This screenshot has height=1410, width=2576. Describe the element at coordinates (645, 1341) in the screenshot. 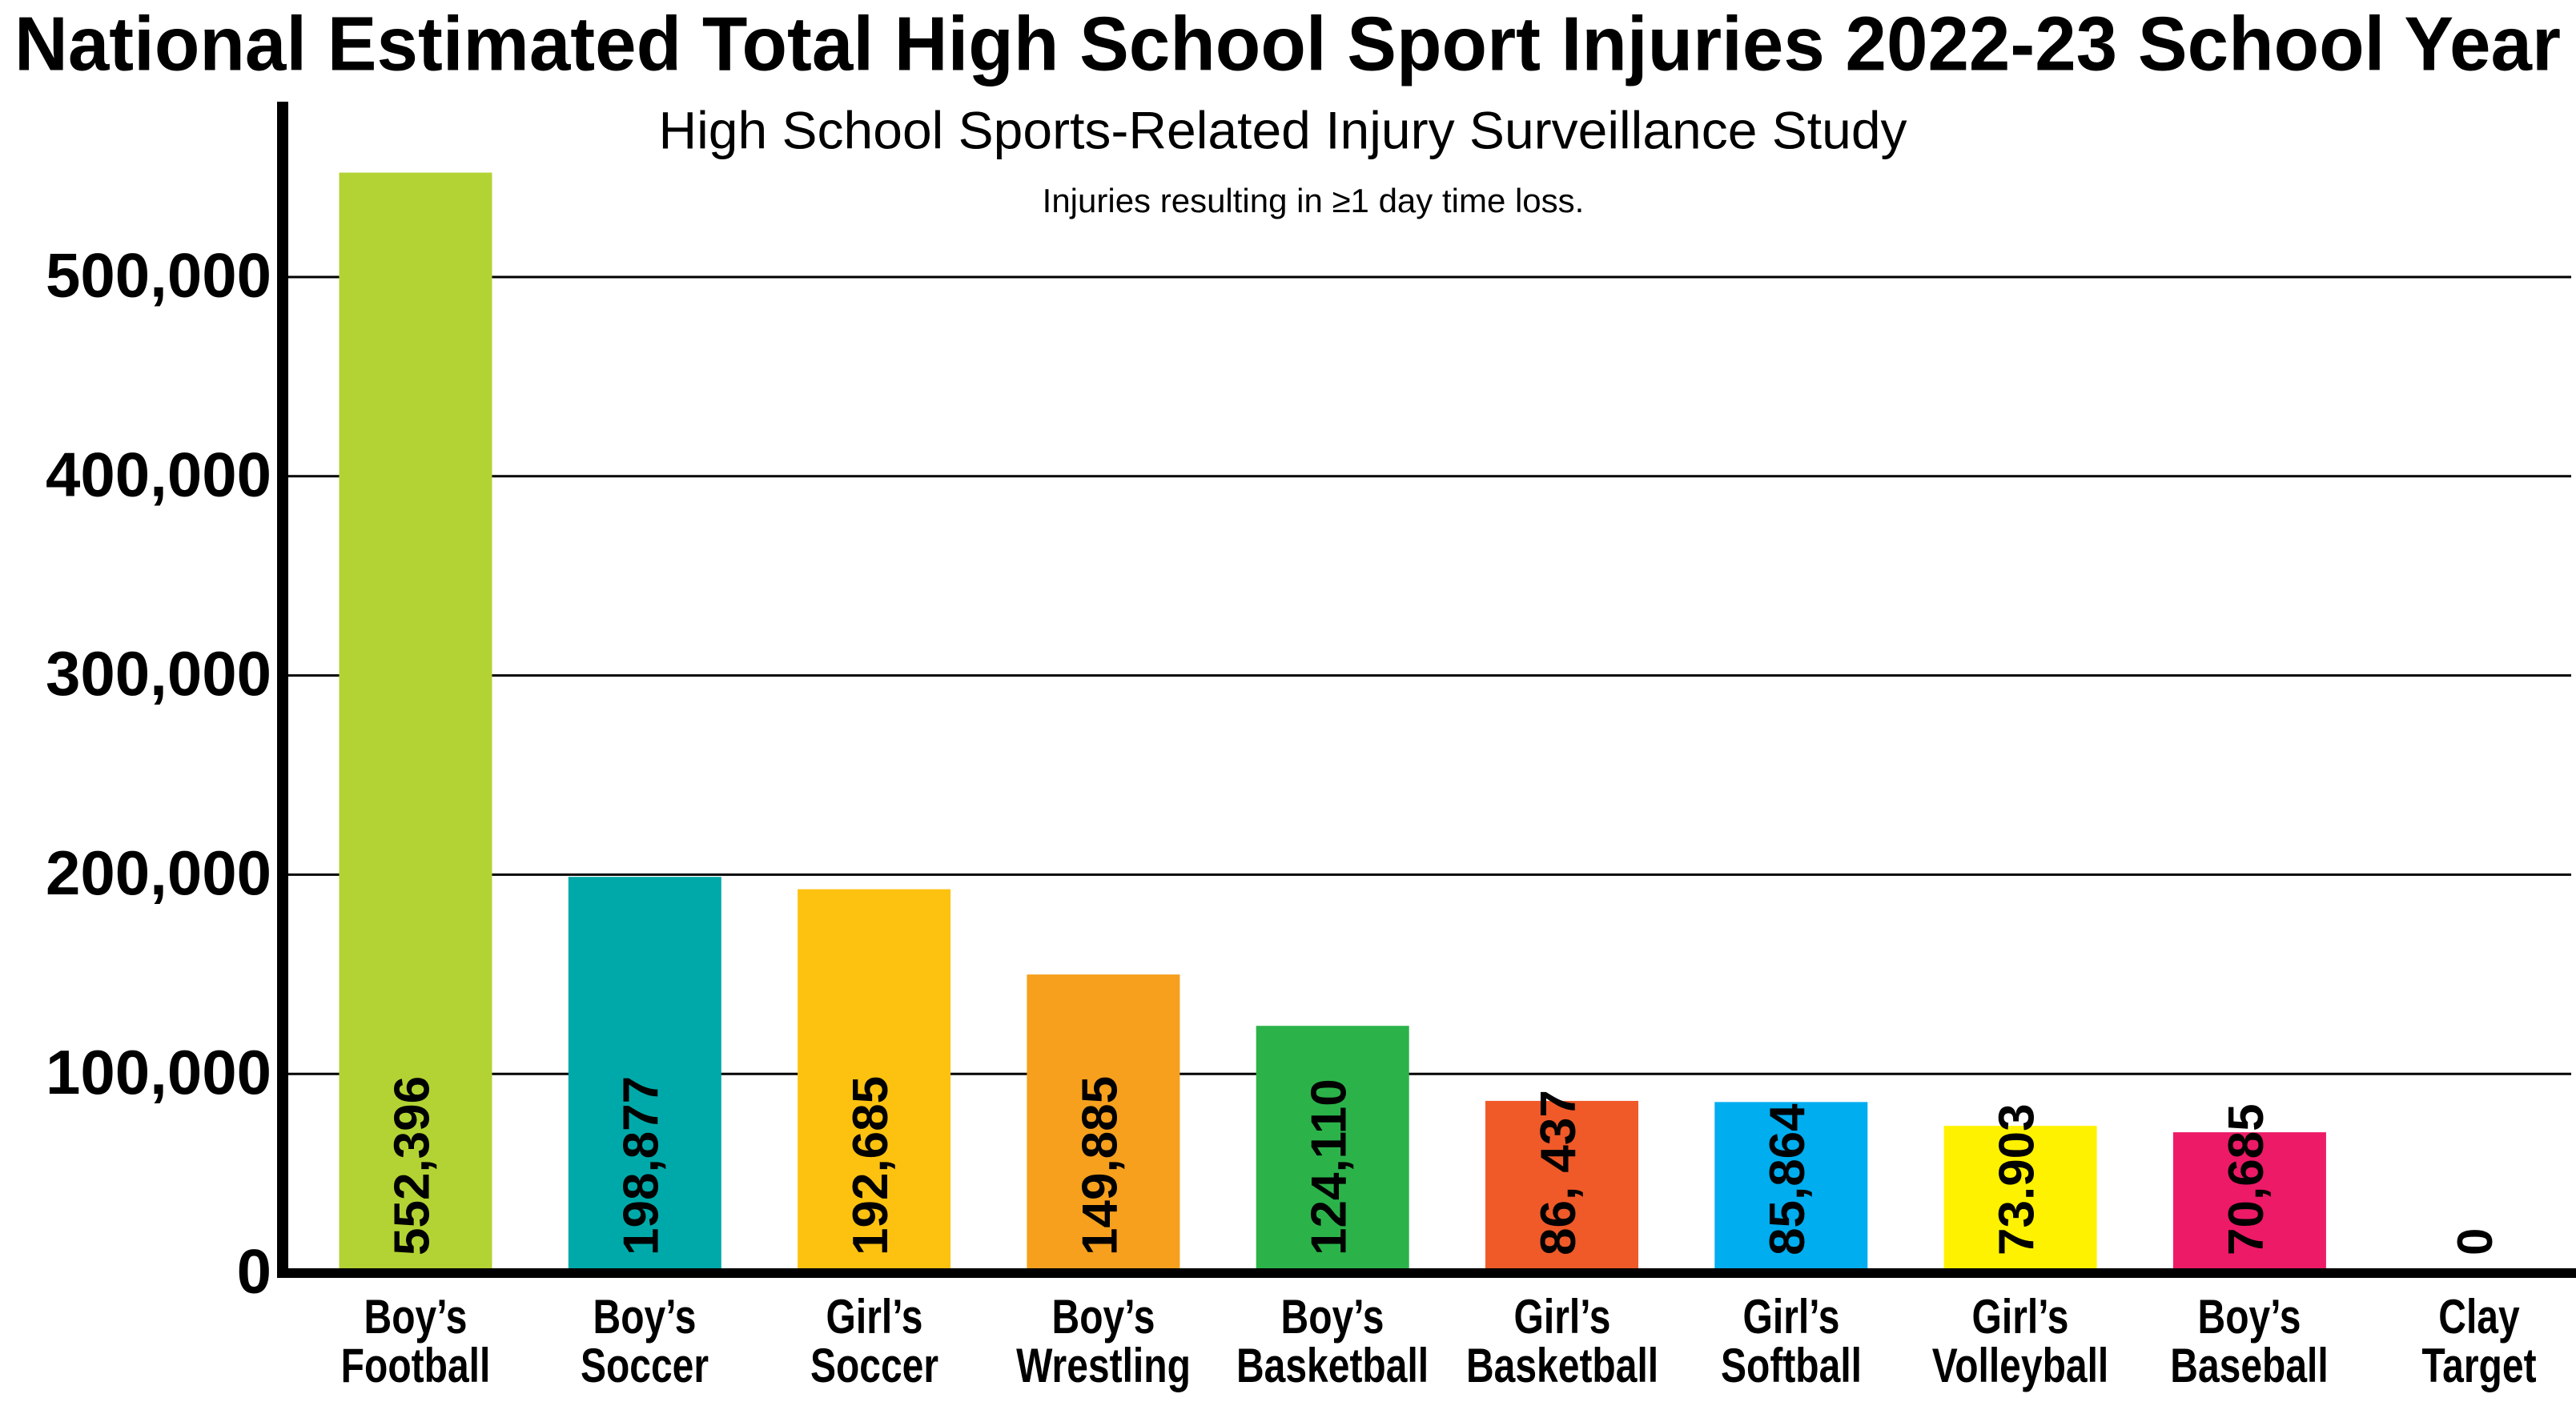

I see `x-tick-label: Boy’s Soccer` at that location.